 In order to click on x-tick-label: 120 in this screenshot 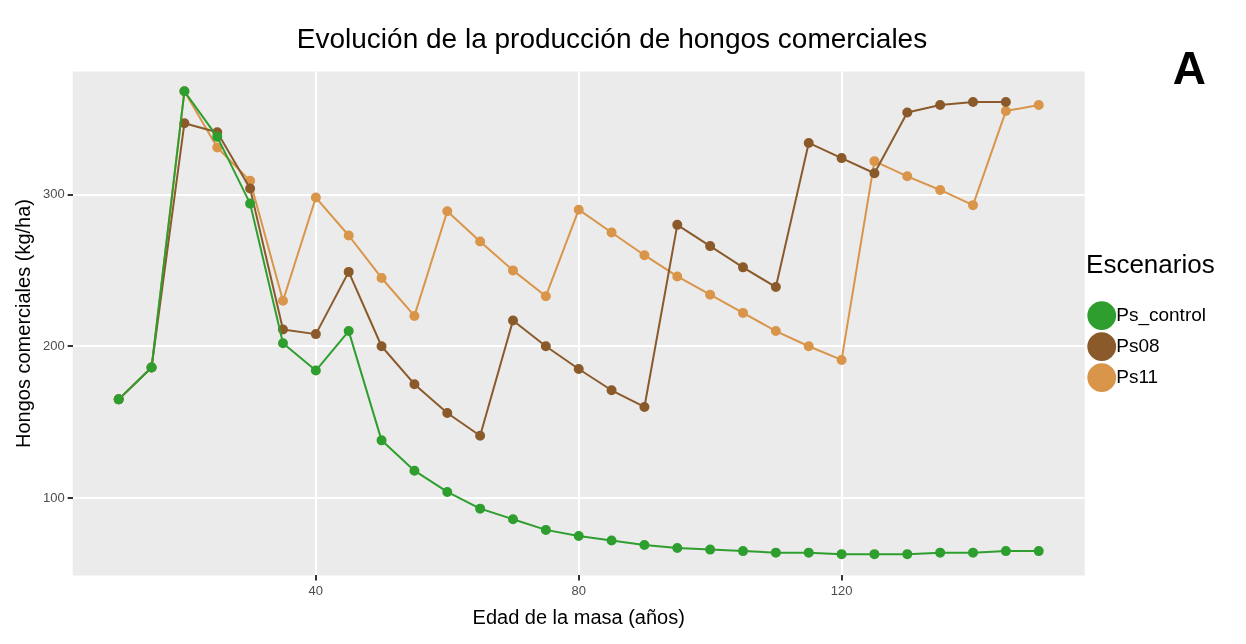, I will do `click(841, 590)`.